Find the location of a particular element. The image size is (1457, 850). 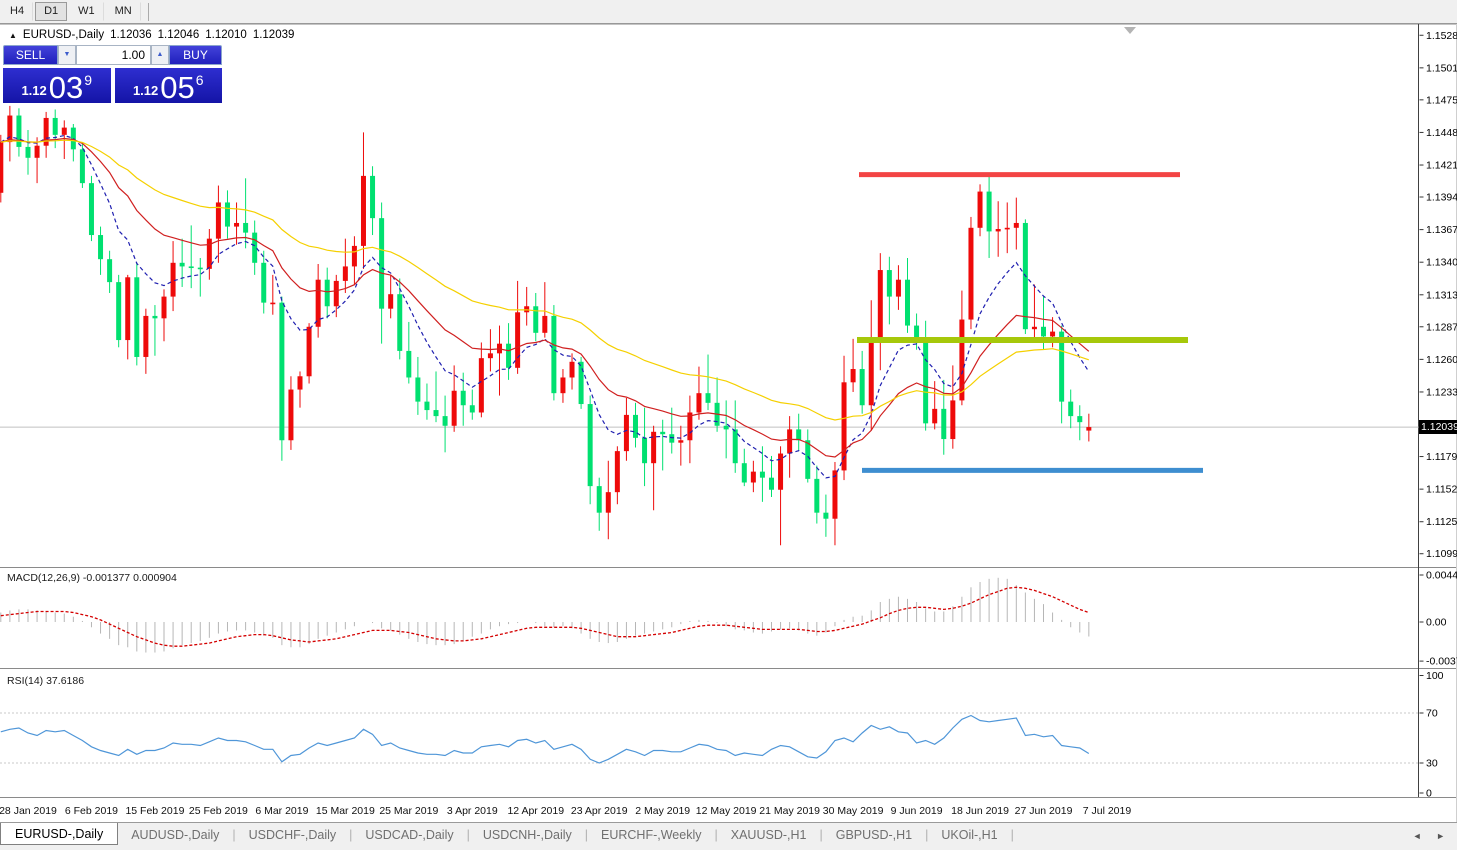

date-tick-label: 25 Mar 2019 is located at coordinates (408, 811).